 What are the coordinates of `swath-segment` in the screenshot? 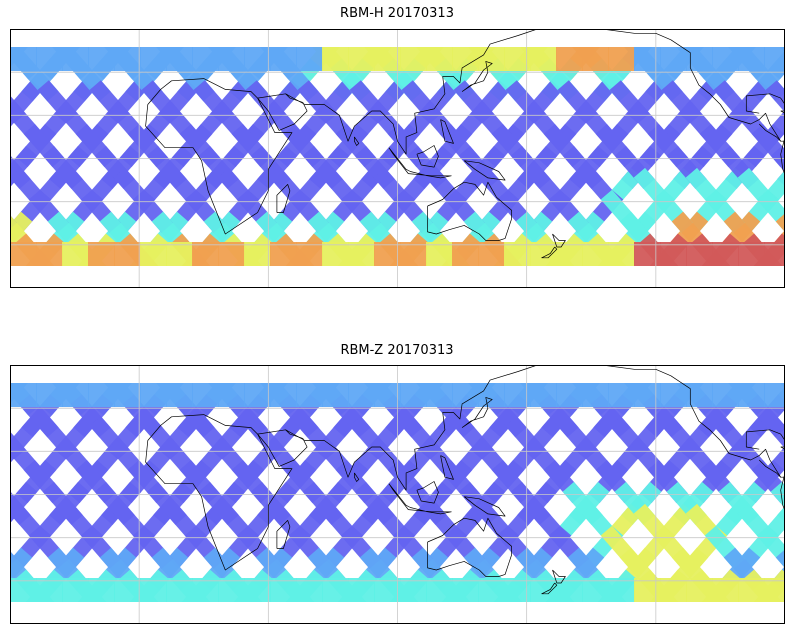 It's located at (775, 432).